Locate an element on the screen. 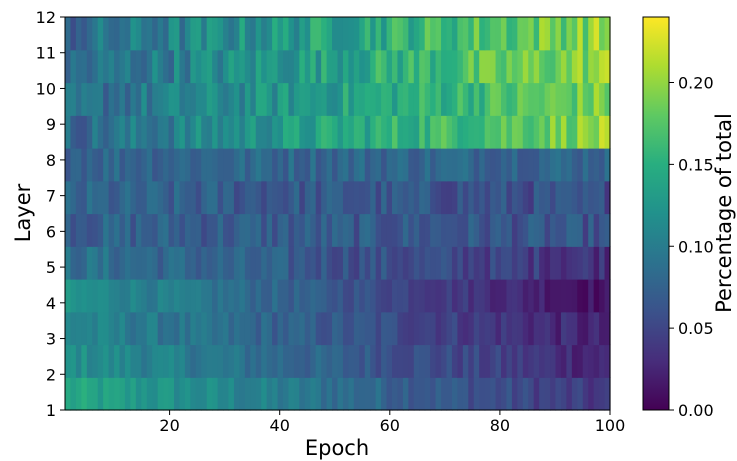  x-axis-ticks: 20 40 60 80 100 is located at coordinates (392, 422).